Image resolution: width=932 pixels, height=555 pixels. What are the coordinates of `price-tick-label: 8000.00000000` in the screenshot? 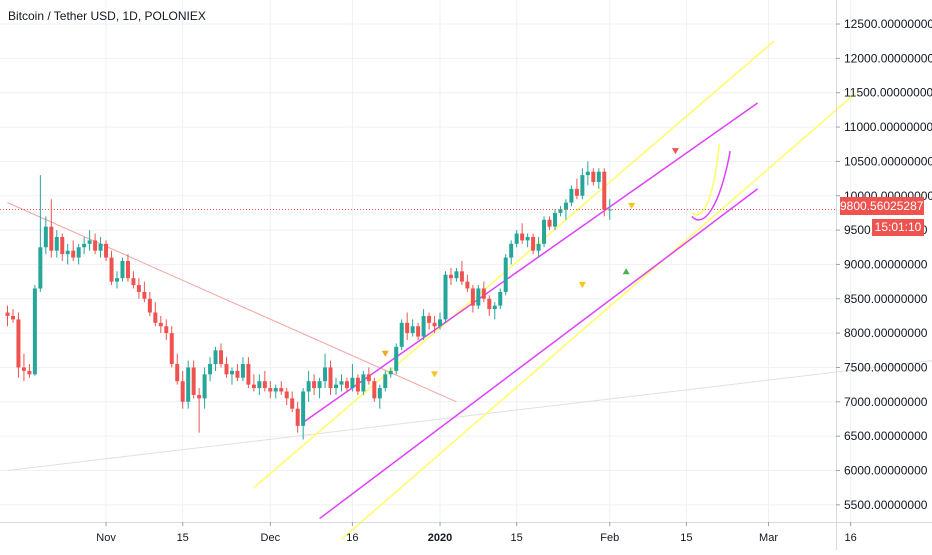 It's located at (886, 333).